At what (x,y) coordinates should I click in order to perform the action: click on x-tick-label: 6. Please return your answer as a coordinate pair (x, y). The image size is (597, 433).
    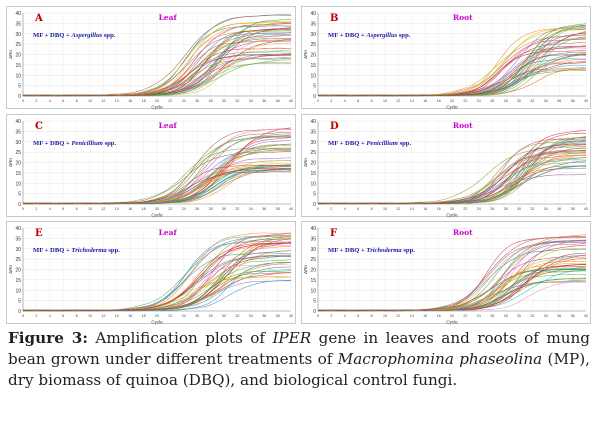
    Looking at the image, I should click on (63, 316).